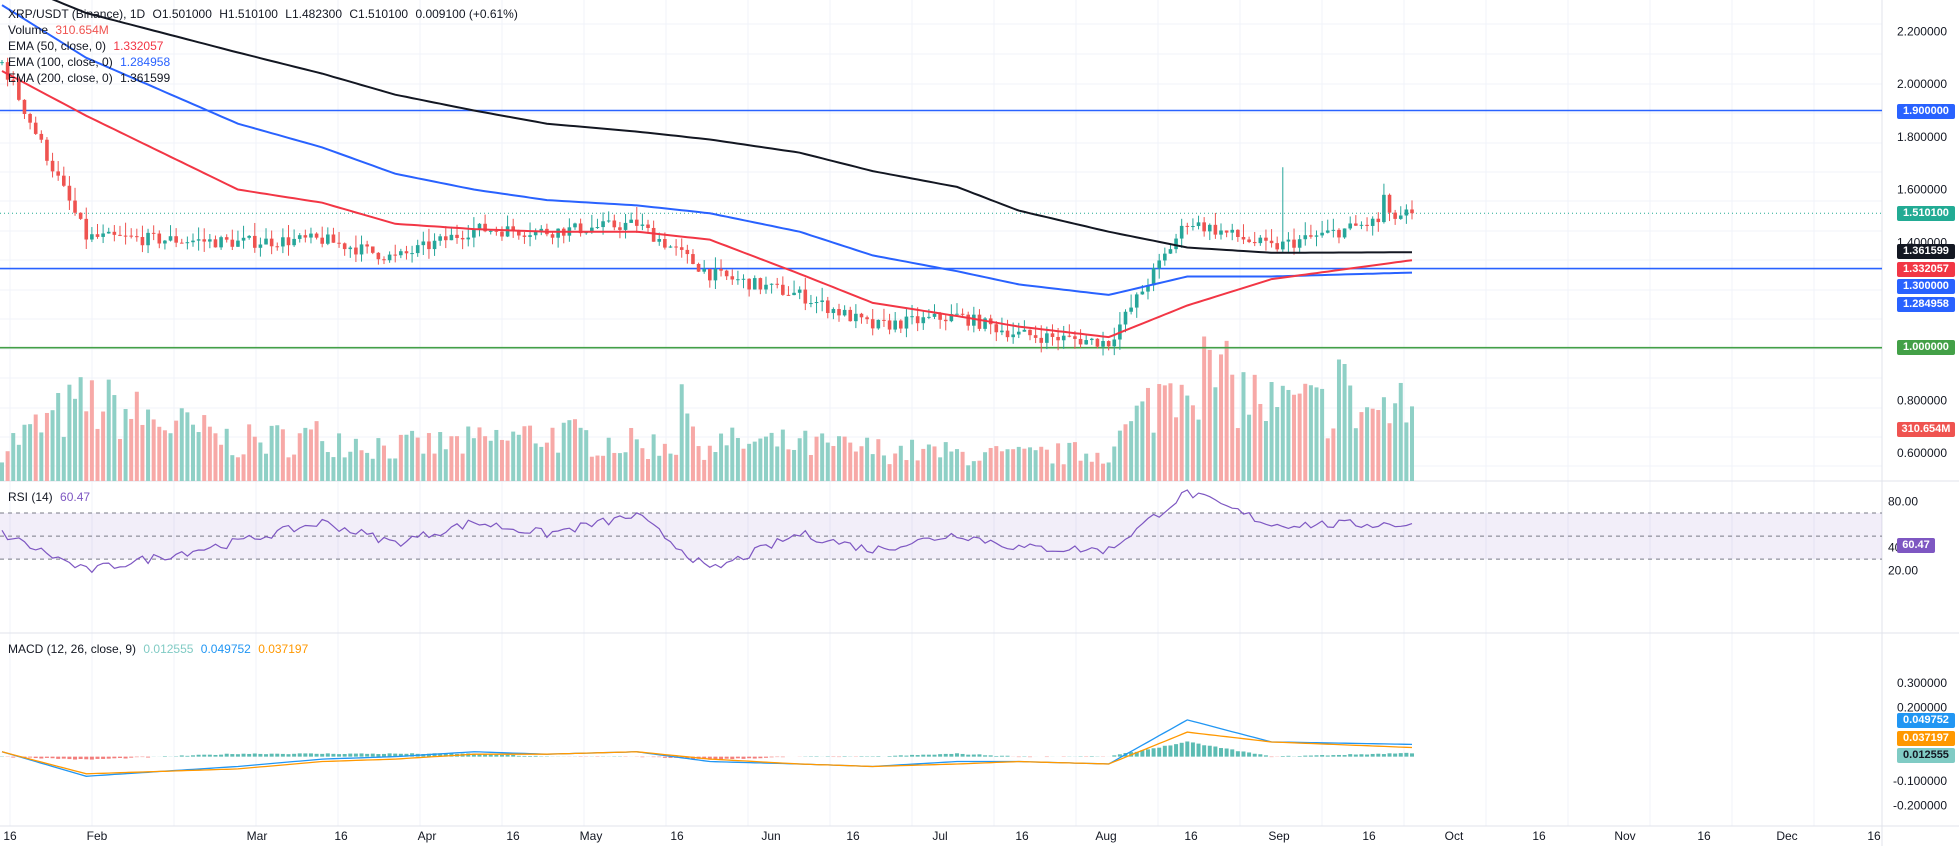 This screenshot has width=1959, height=846. Describe the element at coordinates (77, 14) in the screenshot. I see `symbol-label: XRP/USDT (Binance), 1D` at that location.